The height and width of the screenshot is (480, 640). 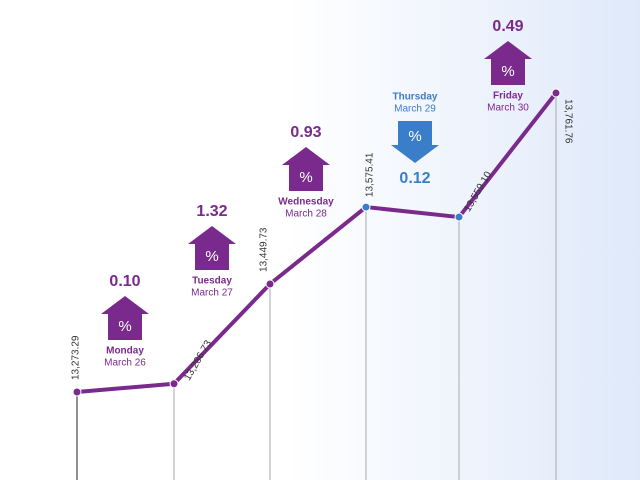 What do you see at coordinates (264, 249) in the screenshot?
I see `value-label: 13,449.73` at bounding box center [264, 249].